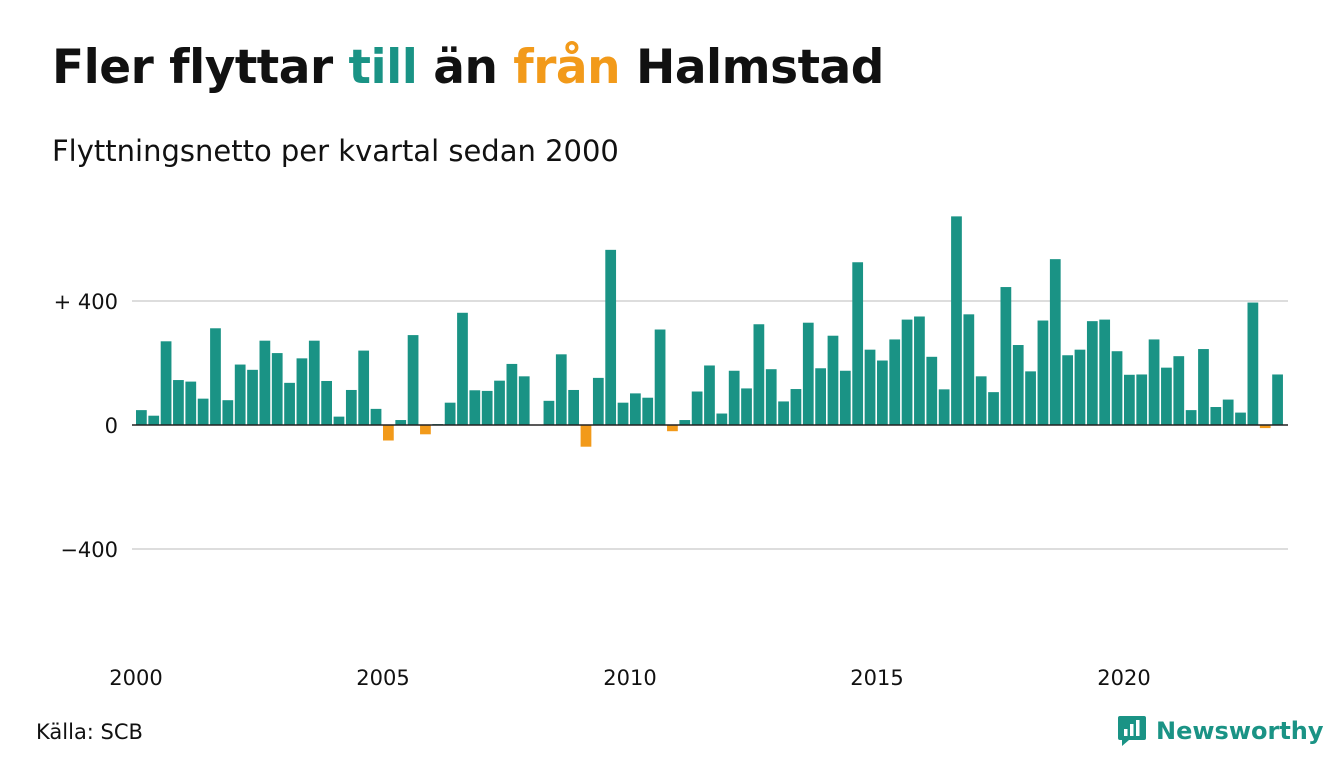 The image size is (1340, 780). What do you see at coordinates (111, 426) in the screenshot?
I see `y-tick-label: 0` at bounding box center [111, 426].